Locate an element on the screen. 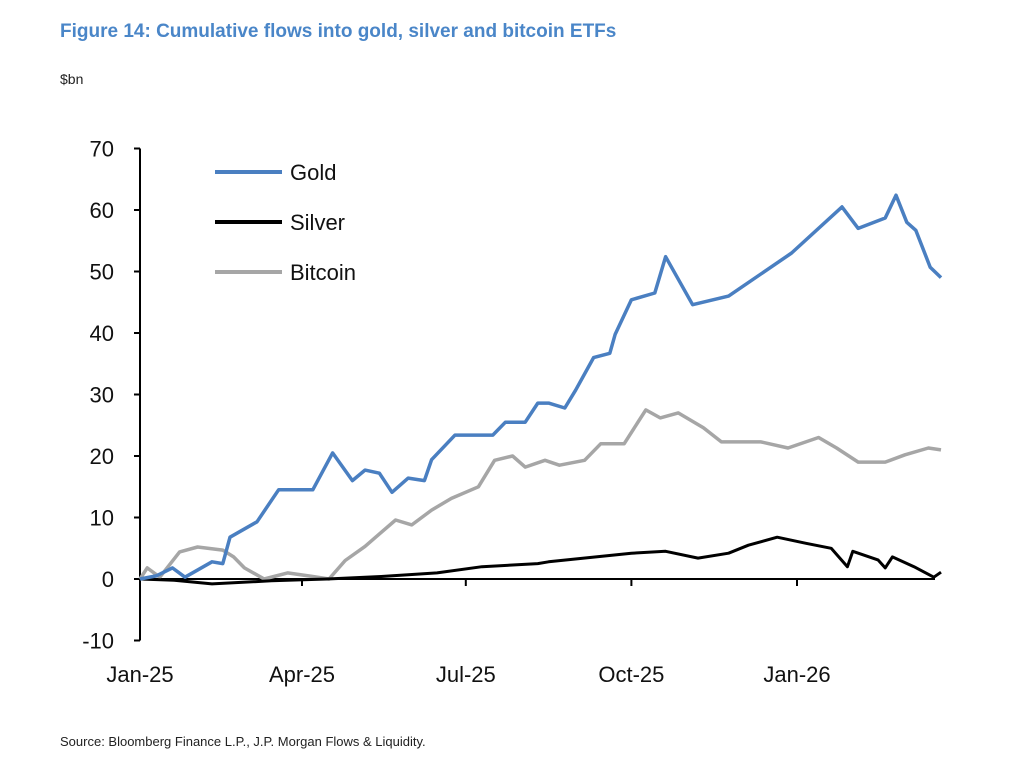 This screenshot has width=1024, height=772. x-tick-label: Apr-25 is located at coordinates (302, 674).